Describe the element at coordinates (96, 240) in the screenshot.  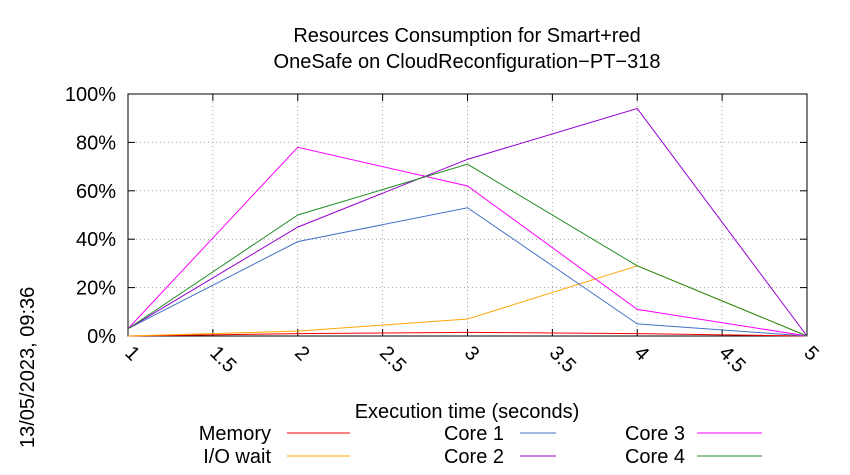
I see `y-tick-label: 40%` at that location.